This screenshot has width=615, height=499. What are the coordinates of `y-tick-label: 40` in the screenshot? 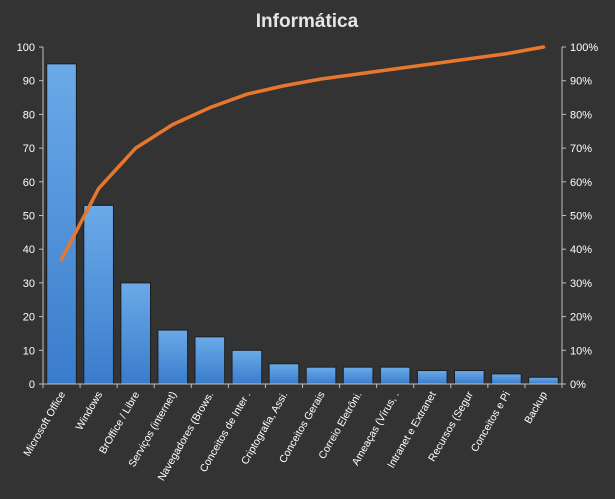 It's located at (29, 250).